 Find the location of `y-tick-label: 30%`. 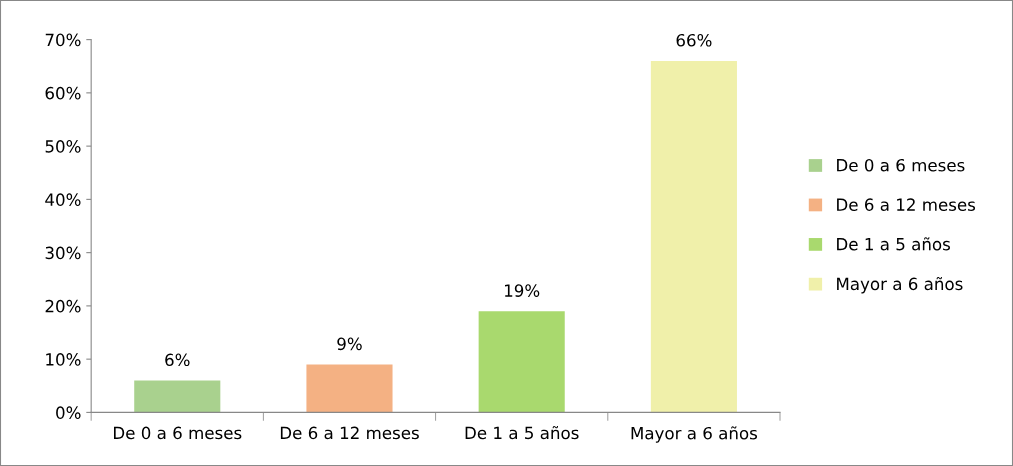

y-tick-label: 30% is located at coordinates (63, 253).